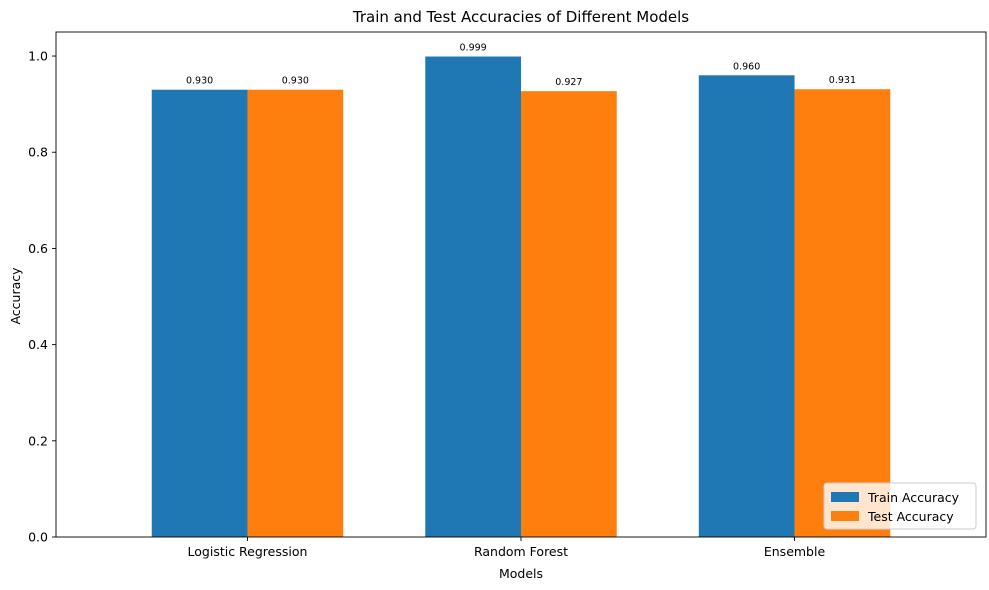 This screenshot has width=989, height=590. I want to click on data-label-train-accuracy-random-forest: 0.999, so click(473, 48).